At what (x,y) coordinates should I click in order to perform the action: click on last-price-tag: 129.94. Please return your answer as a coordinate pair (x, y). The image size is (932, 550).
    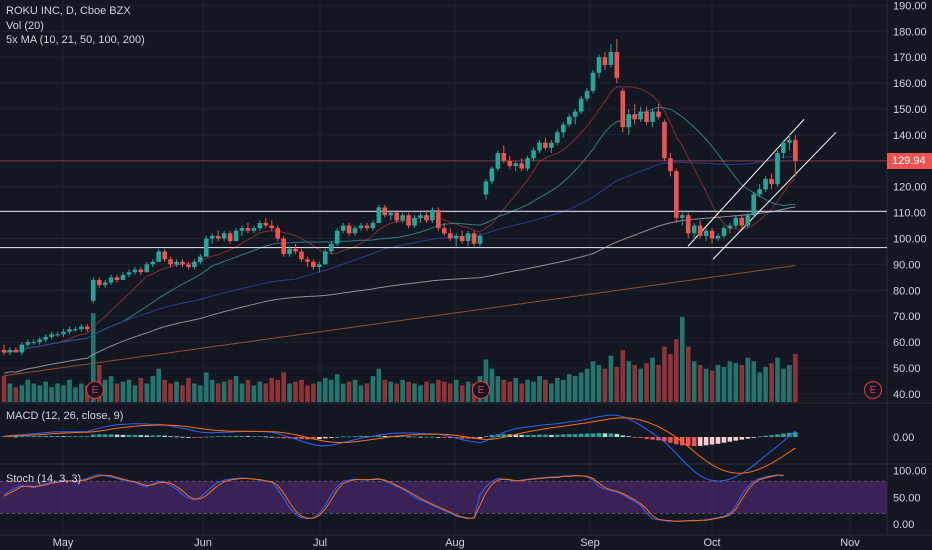
    Looking at the image, I should click on (909, 161).